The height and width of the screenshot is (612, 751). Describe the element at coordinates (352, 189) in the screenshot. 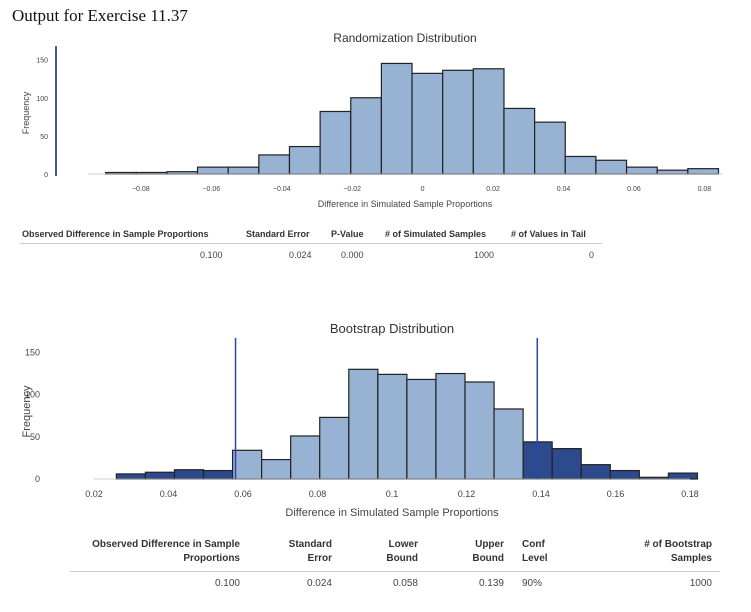

I see `c1-x-tick-label: −0.02` at that location.